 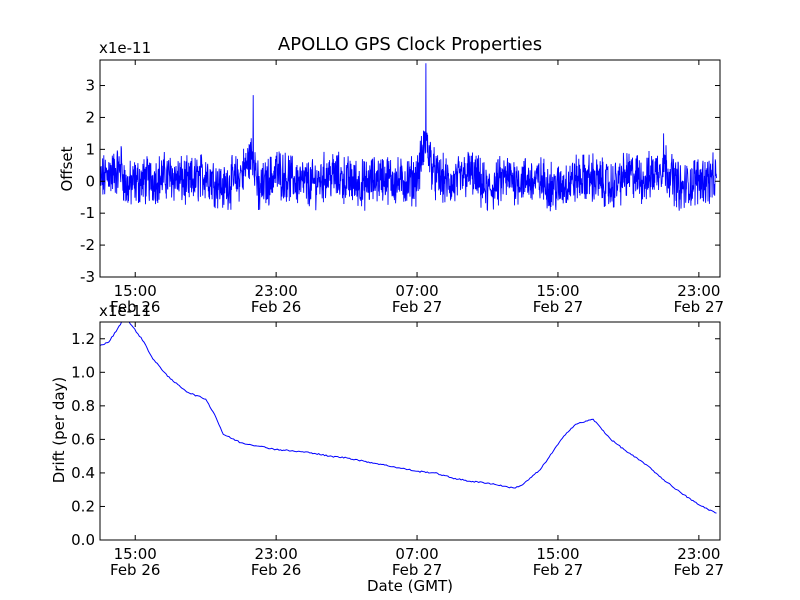 I want to click on drift-ytick-label: 1.0, so click(x=83, y=372).